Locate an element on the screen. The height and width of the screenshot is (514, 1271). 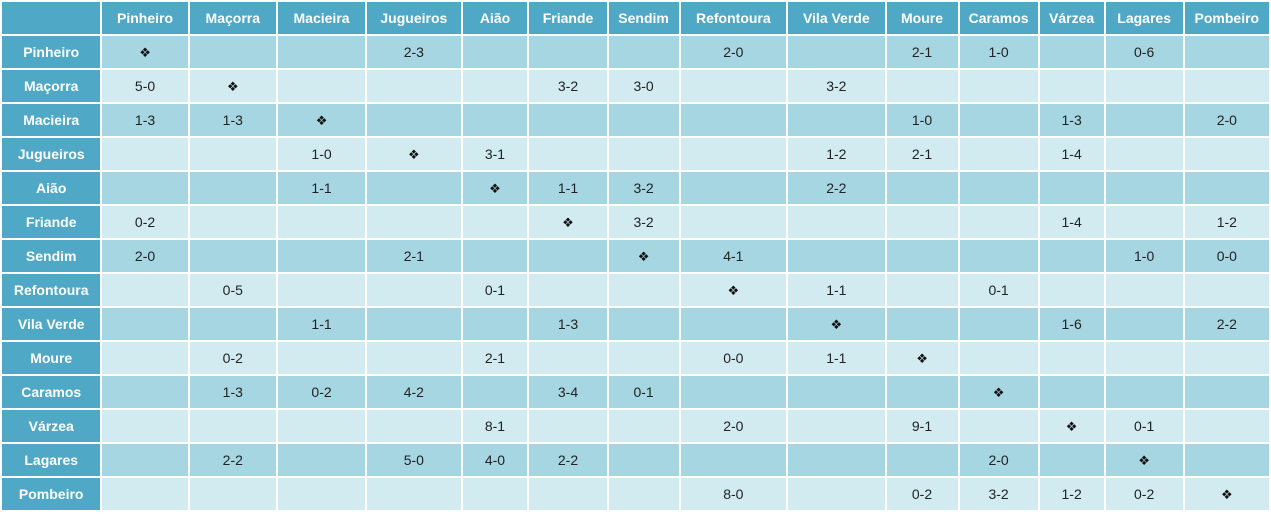
row-header-vila-verde: Vila Verde is located at coordinates (51, 324).